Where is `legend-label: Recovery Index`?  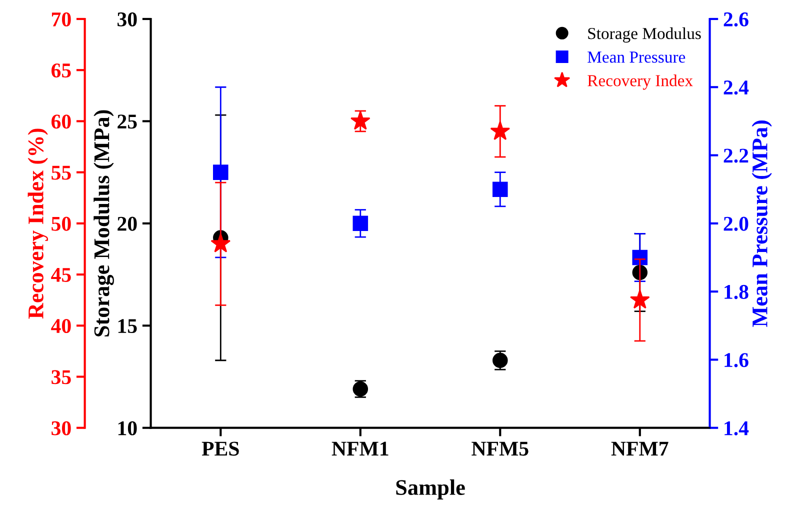 legend-label: Recovery Index is located at coordinates (640, 82).